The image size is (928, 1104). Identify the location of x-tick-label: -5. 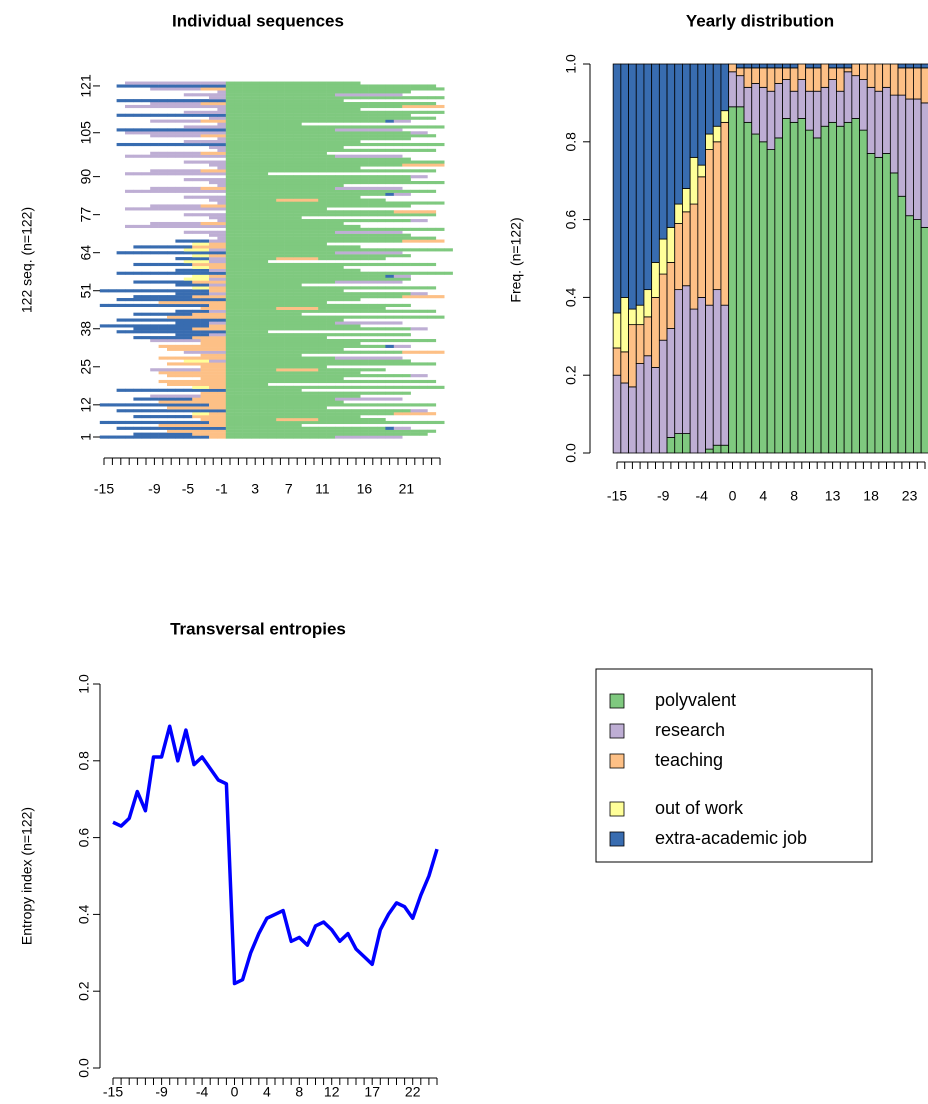
(188, 489).